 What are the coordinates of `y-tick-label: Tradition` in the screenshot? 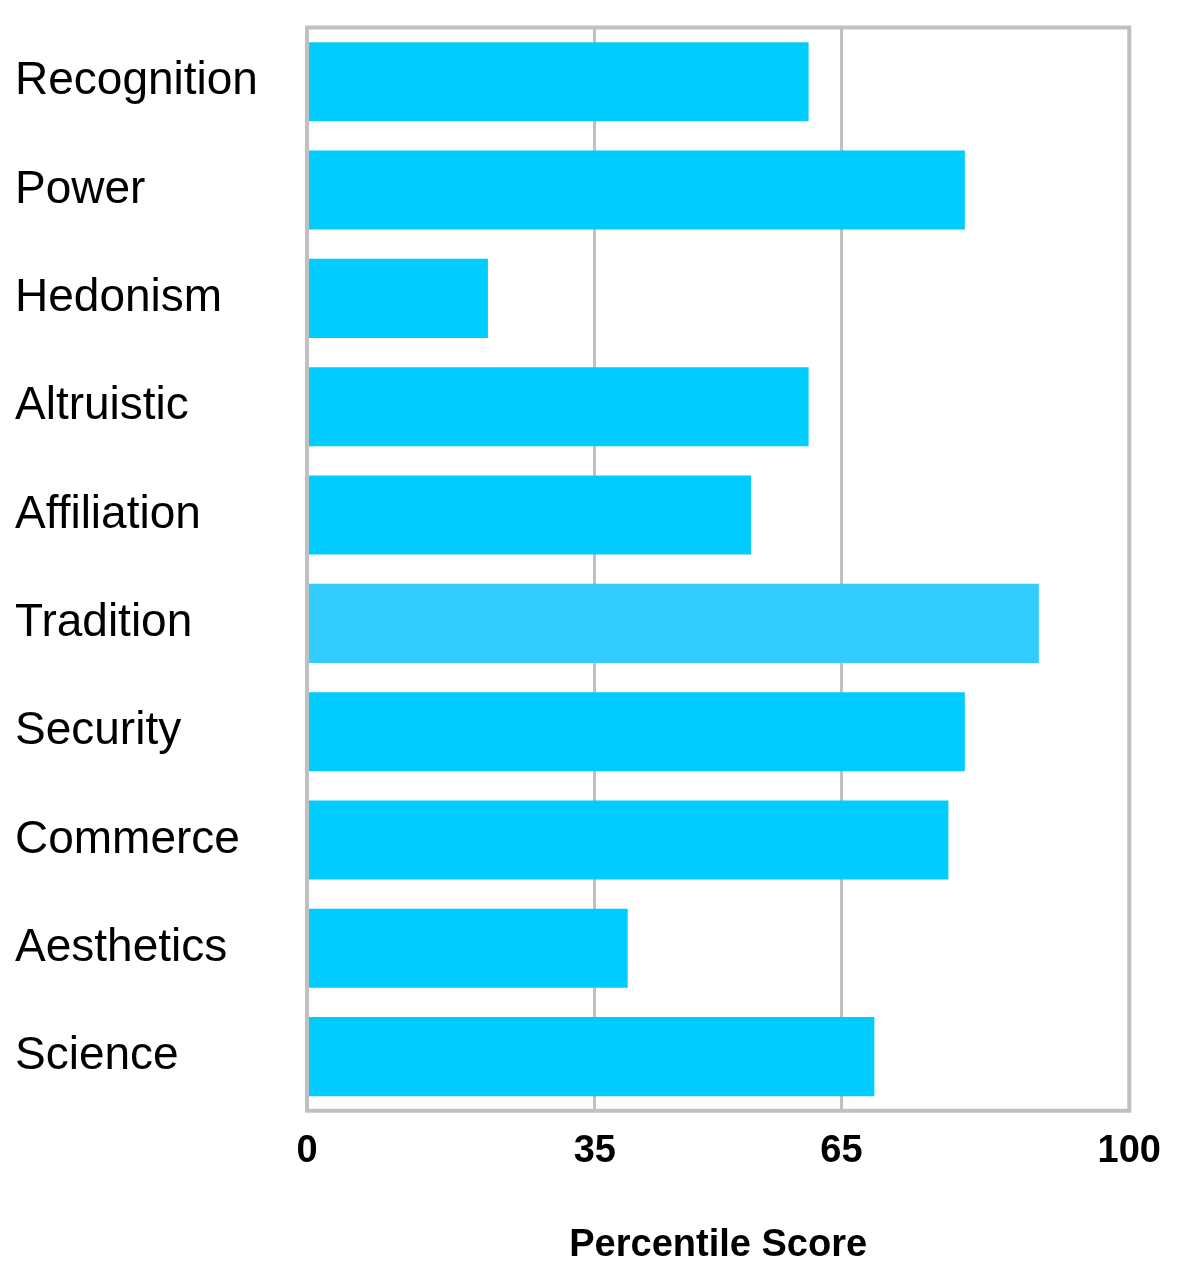 It's located at (104, 620).